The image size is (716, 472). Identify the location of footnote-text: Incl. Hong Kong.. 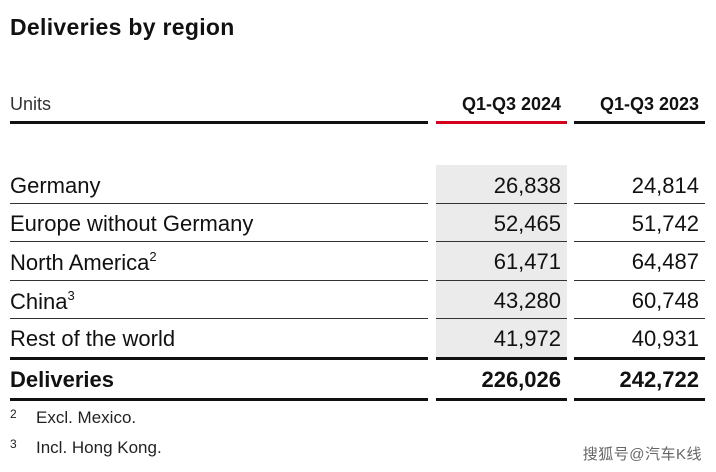
(99, 447).